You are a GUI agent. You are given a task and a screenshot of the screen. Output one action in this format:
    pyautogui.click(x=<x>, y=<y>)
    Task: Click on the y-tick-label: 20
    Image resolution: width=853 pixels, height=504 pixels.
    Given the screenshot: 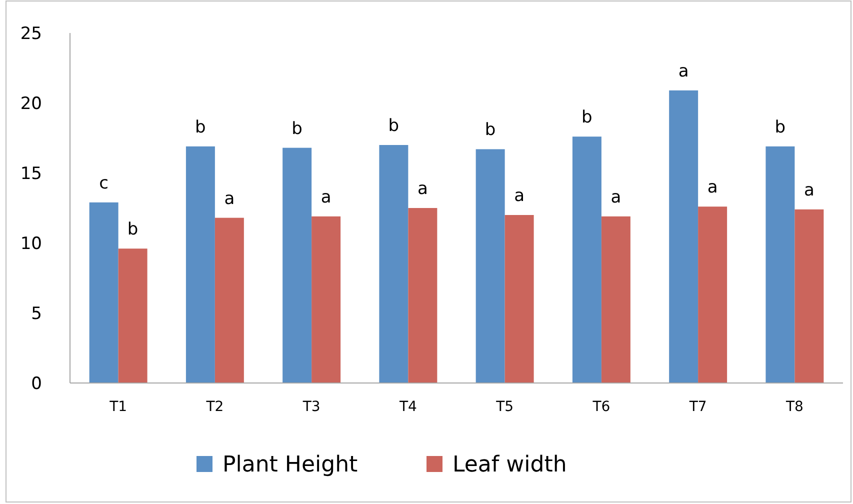 What is the action you would take?
    pyautogui.click(x=31, y=104)
    